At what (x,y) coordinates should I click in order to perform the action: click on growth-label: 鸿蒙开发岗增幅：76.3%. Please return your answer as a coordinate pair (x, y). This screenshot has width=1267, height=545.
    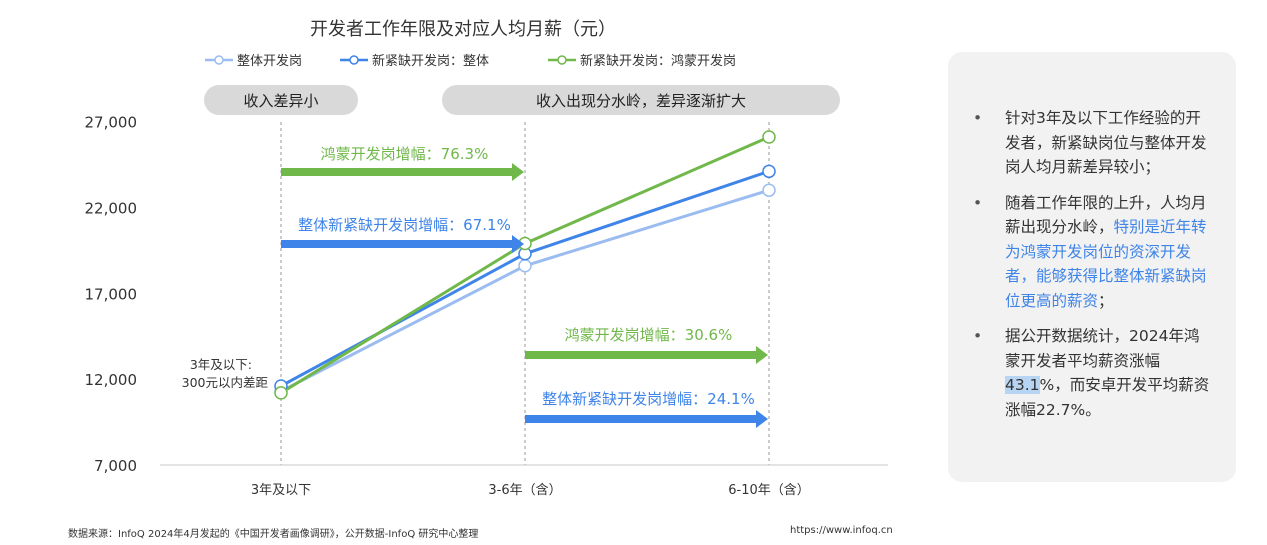
    Looking at the image, I should click on (405, 154).